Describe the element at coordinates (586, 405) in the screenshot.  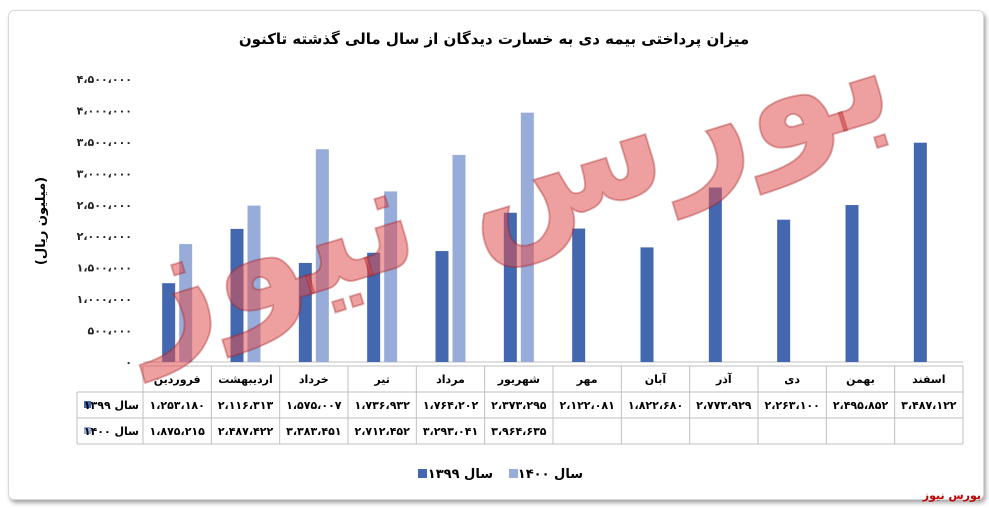
I see `table-value-cell: ۲،۱۲۲،۰۸۱` at that location.